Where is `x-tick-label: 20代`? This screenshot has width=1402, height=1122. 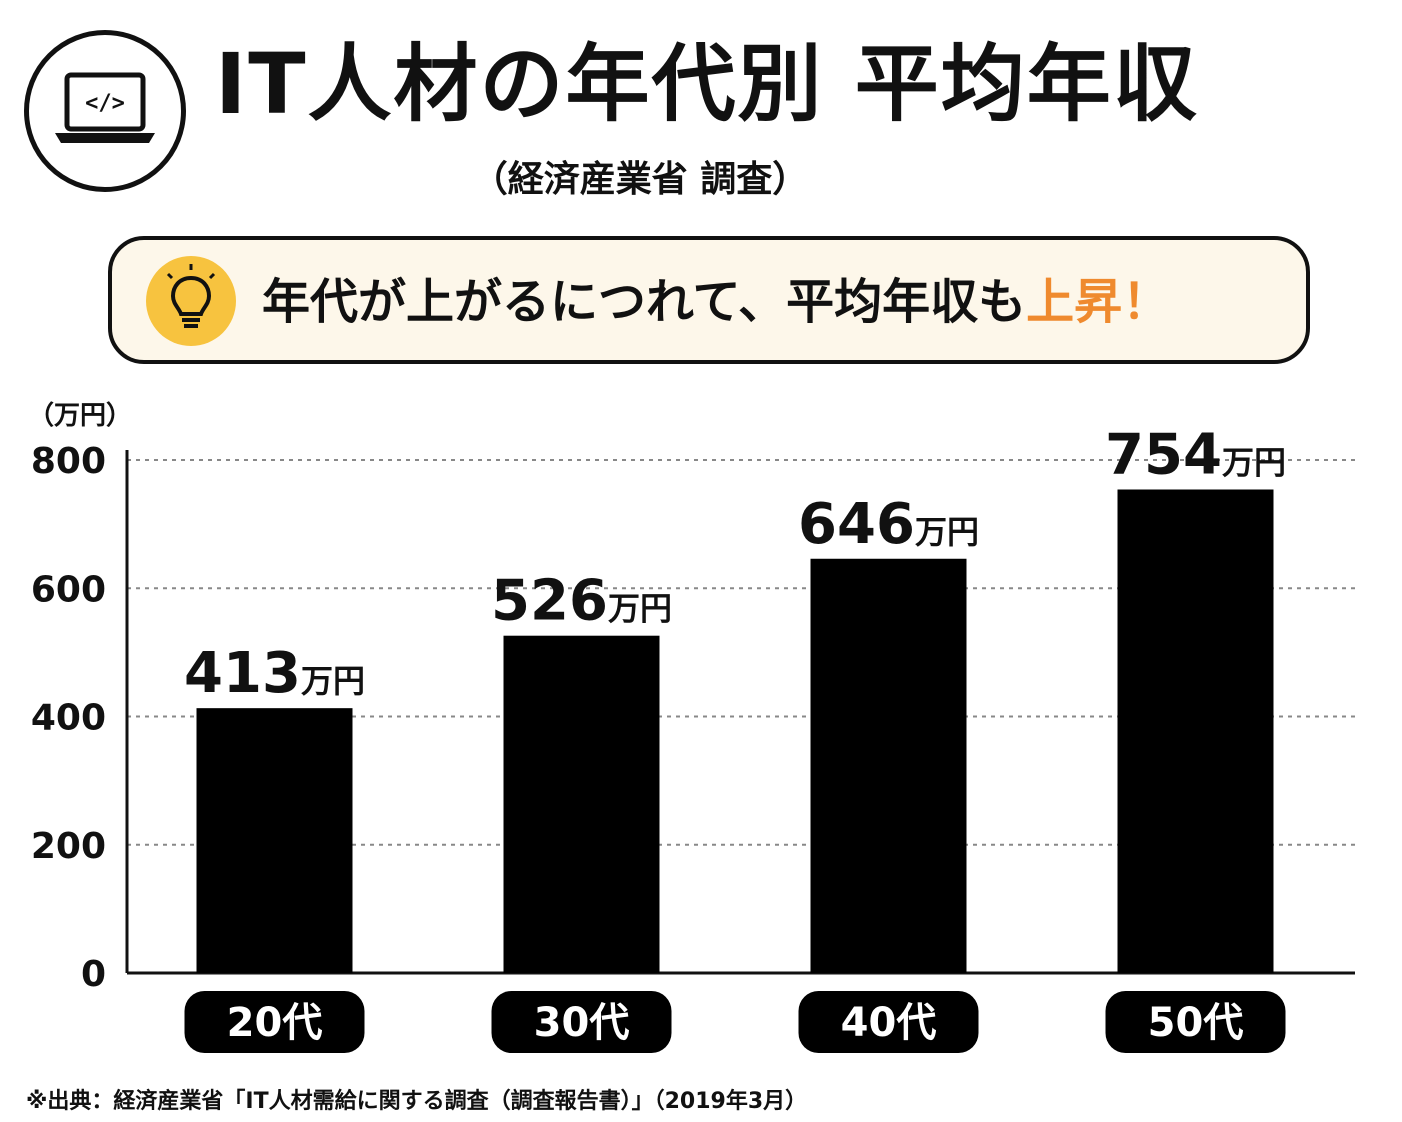 x-tick-label: 20代 is located at coordinates (275, 1023).